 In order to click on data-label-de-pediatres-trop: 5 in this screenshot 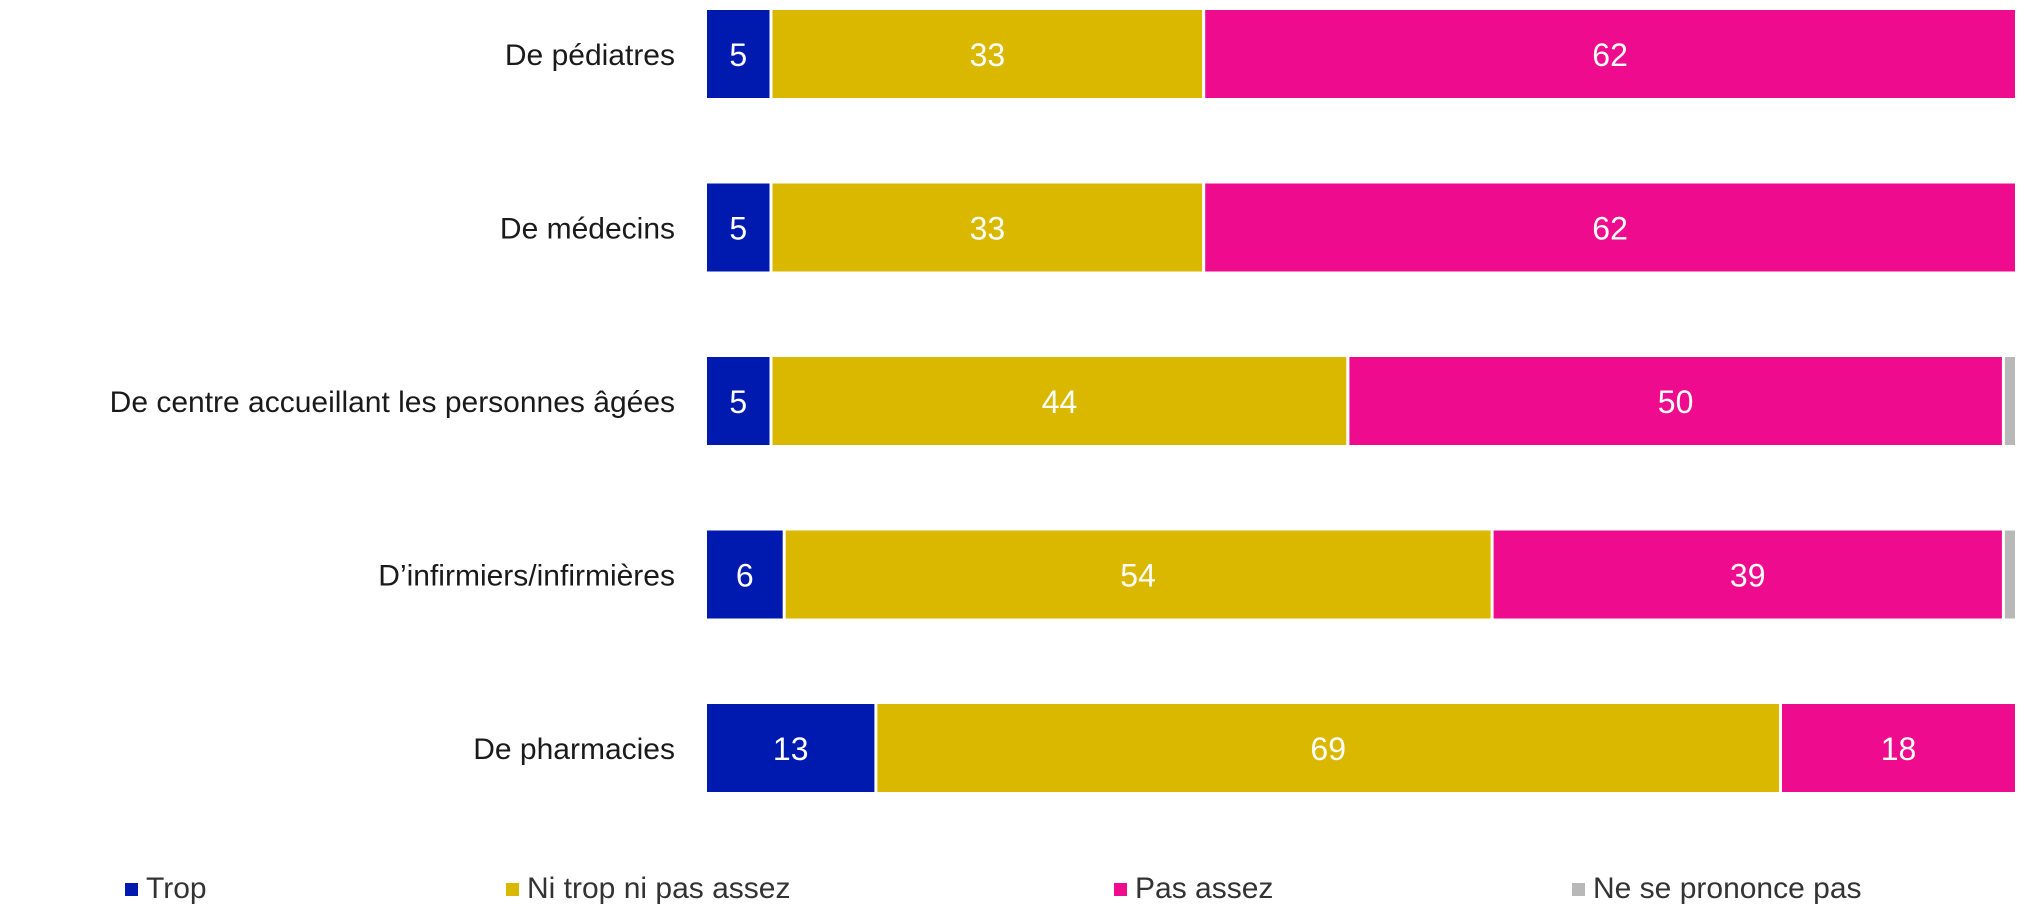, I will do `click(738, 55)`.